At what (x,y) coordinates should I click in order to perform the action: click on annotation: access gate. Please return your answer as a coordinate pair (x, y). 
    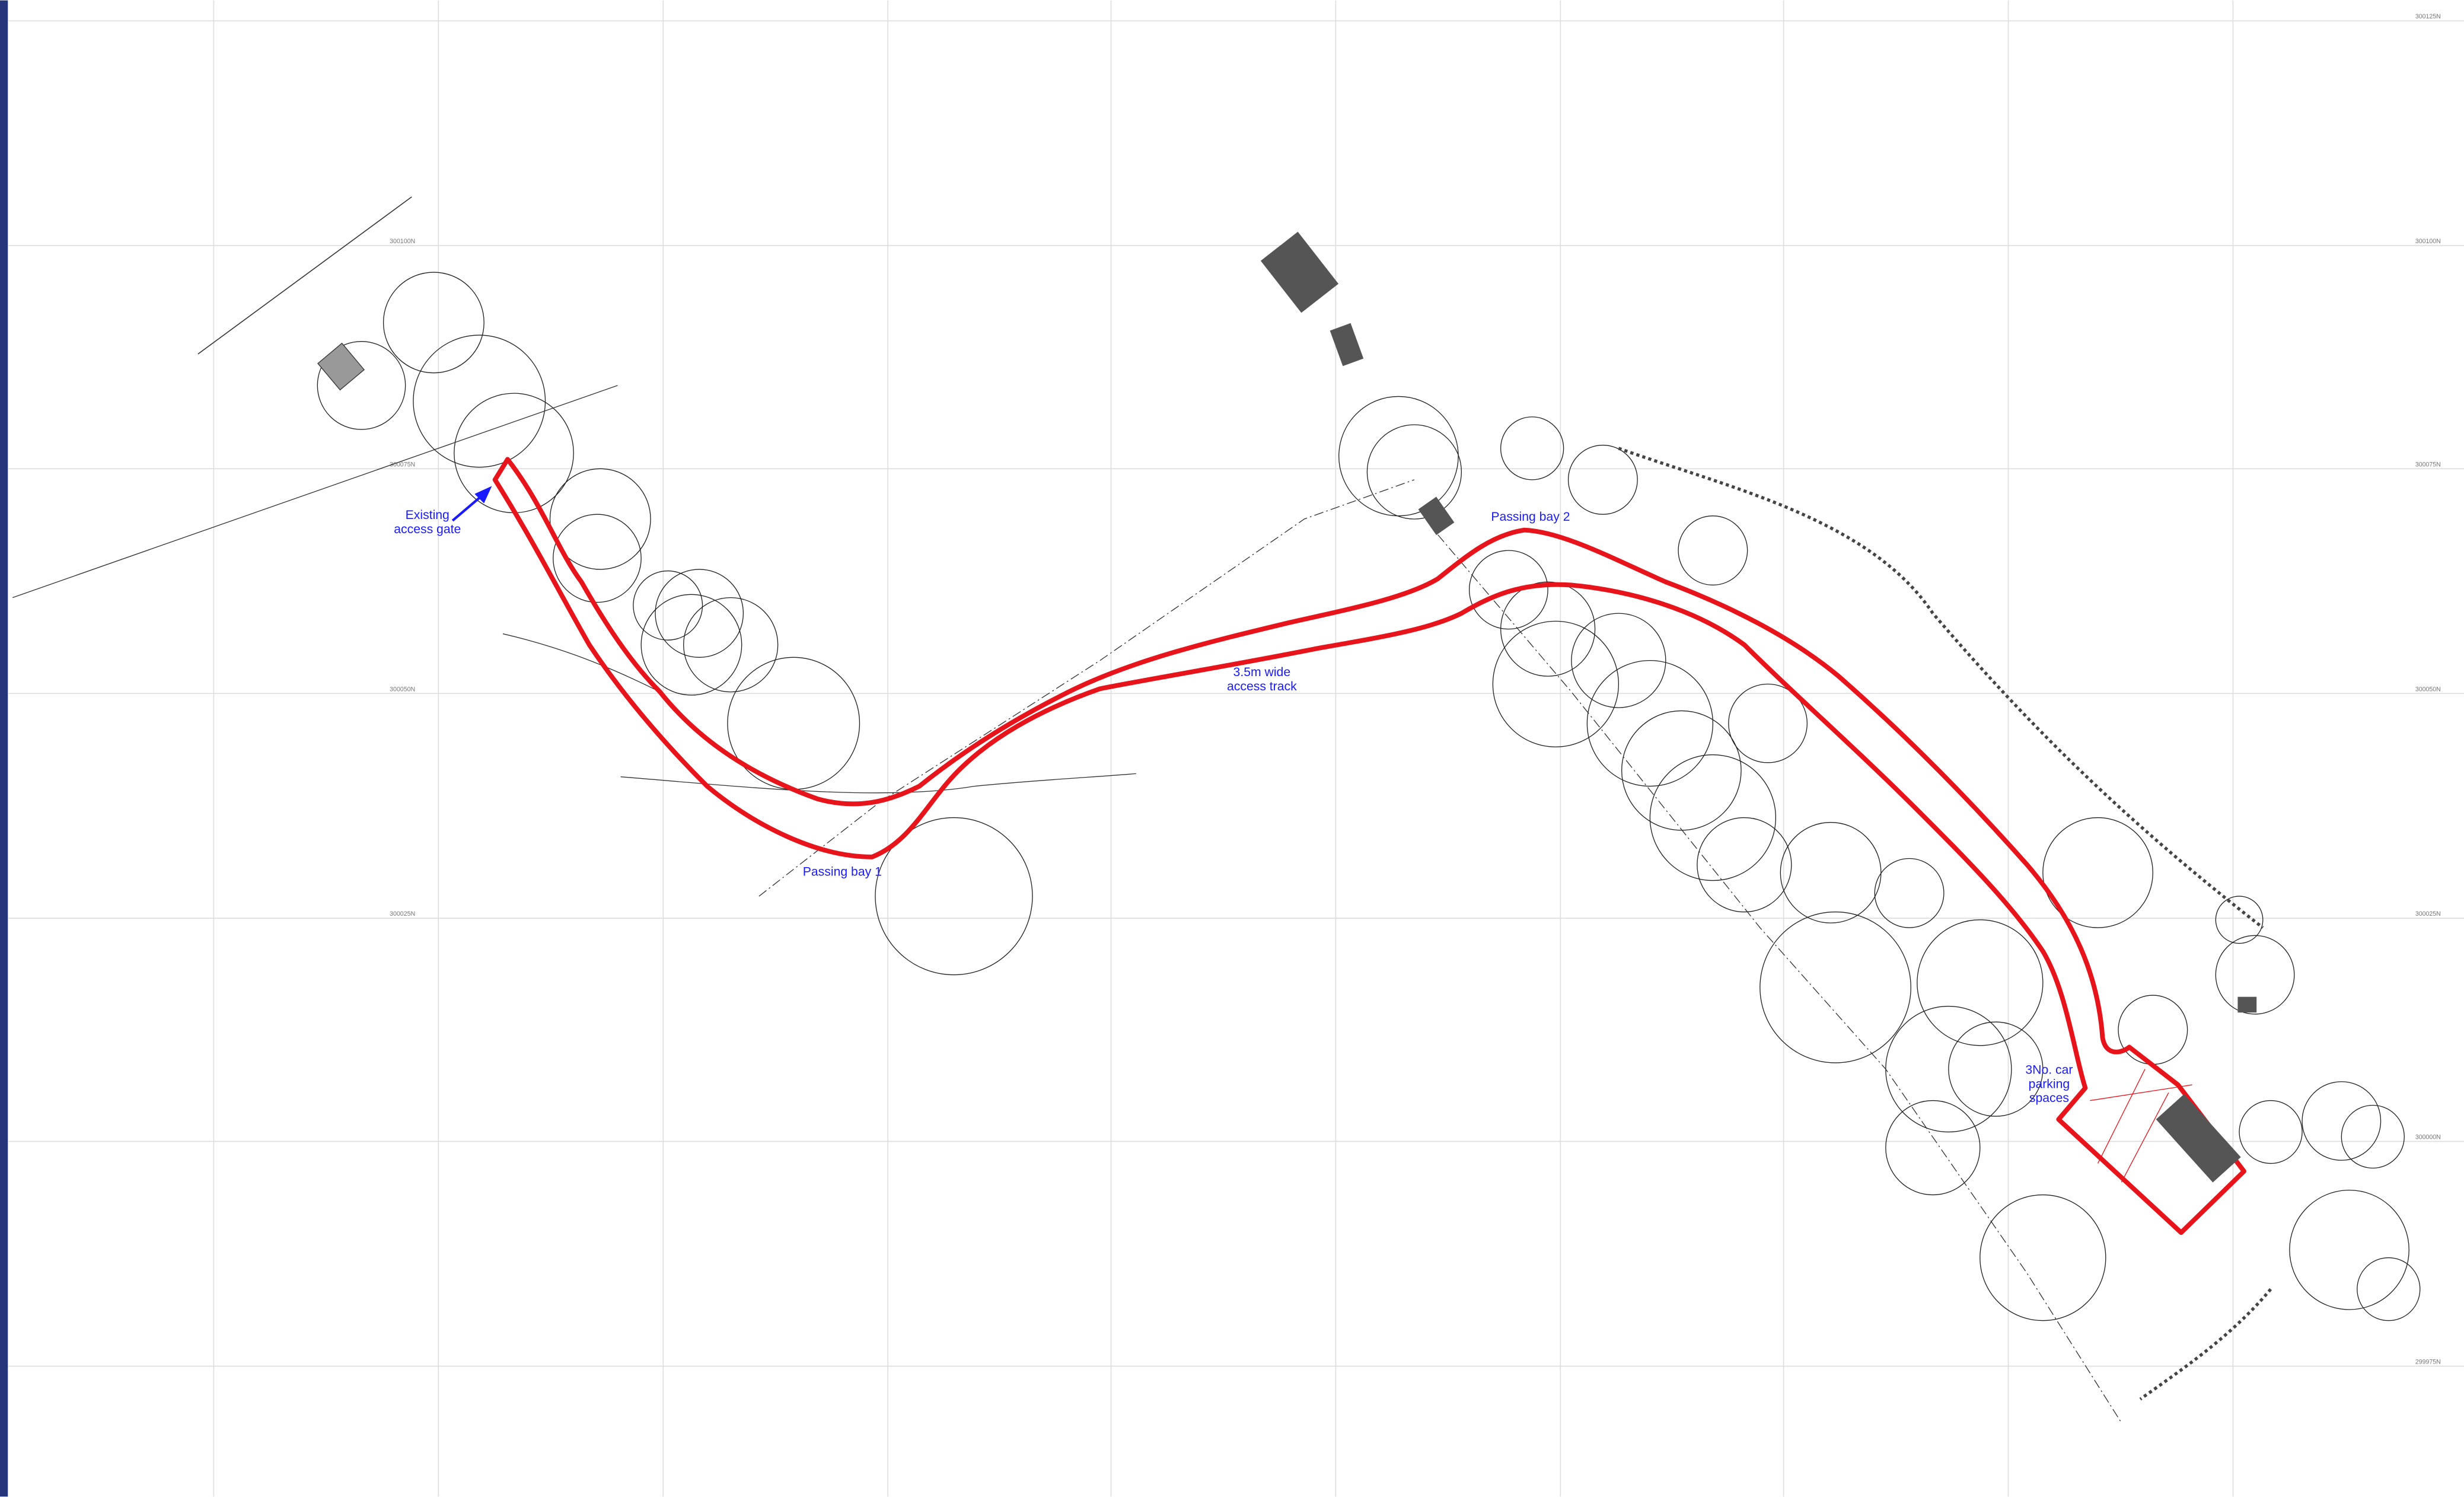
    Looking at the image, I should click on (427, 529).